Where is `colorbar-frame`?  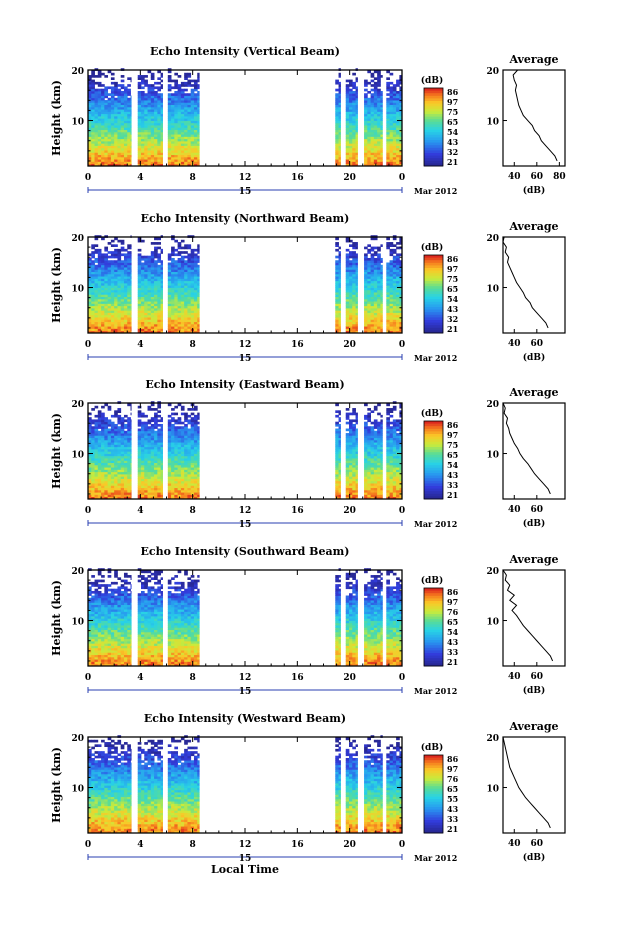
colorbar-frame is located at coordinates (433, 127).